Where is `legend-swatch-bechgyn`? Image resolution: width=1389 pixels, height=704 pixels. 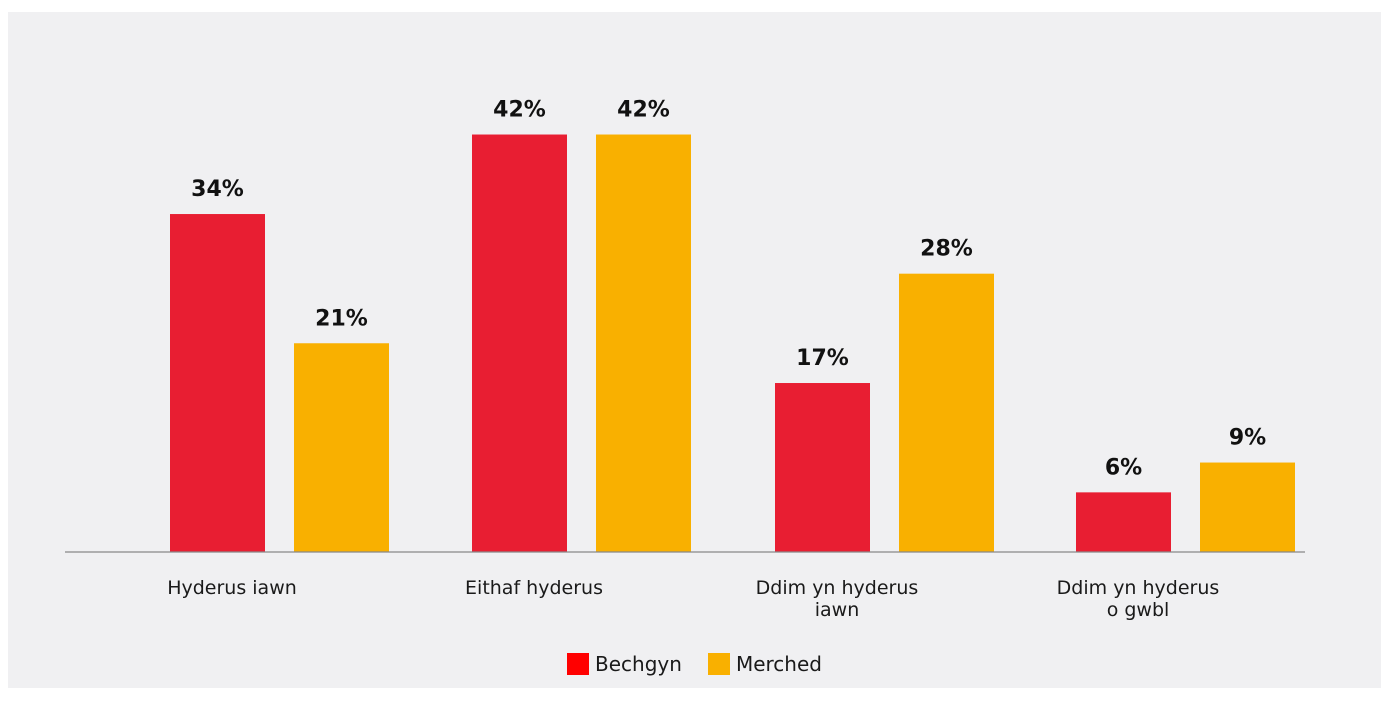 legend-swatch-bechgyn is located at coordinates (578, 664).